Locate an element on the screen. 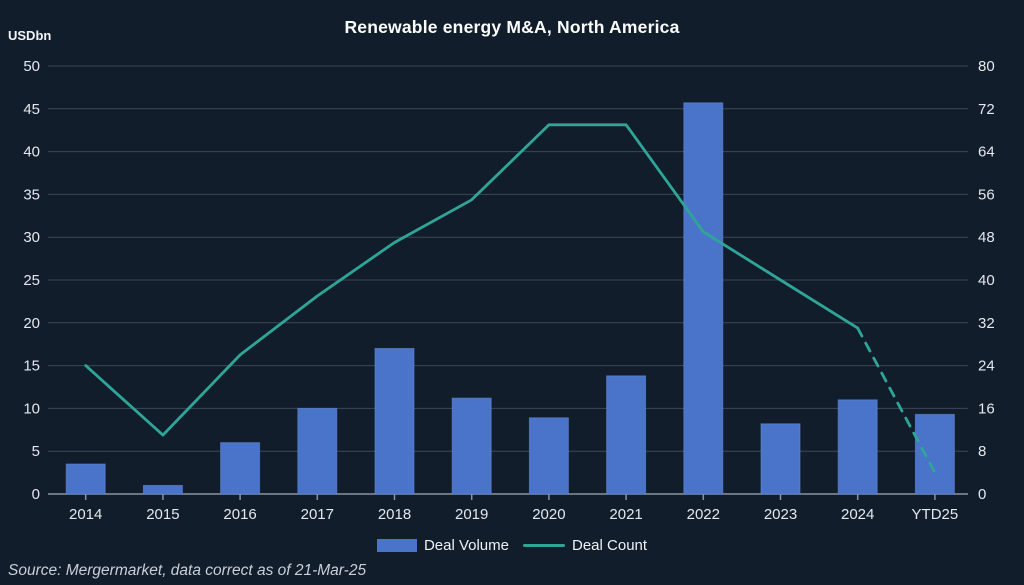 The height and width of the screenshot is (585, 1024). legend-item-deal-volume: Deal Volume is located at coordinates (442, 545).